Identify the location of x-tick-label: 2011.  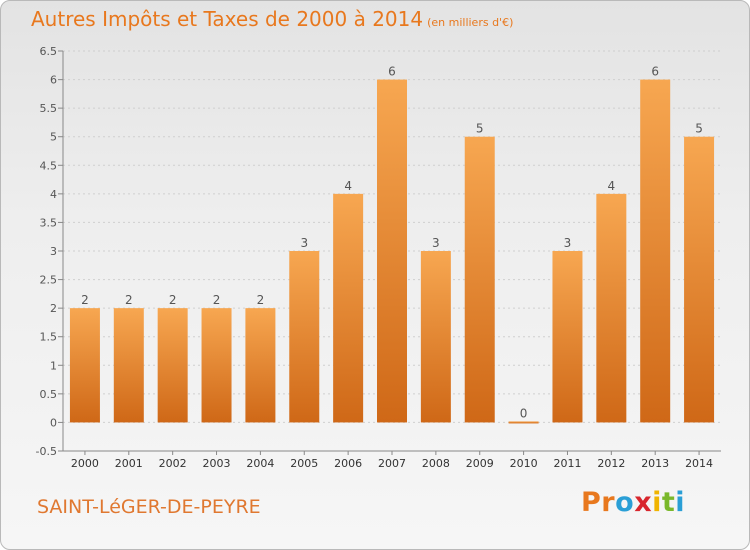
(567, 463).